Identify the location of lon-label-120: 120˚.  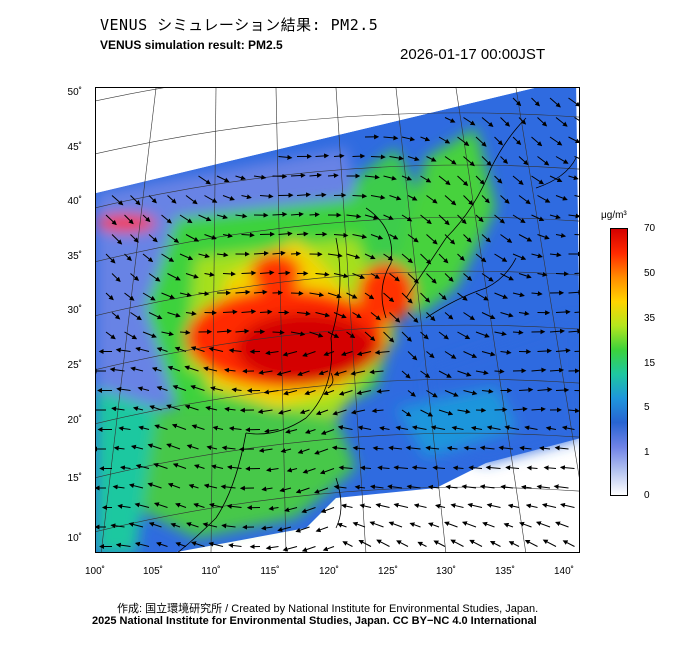
(328, 571).